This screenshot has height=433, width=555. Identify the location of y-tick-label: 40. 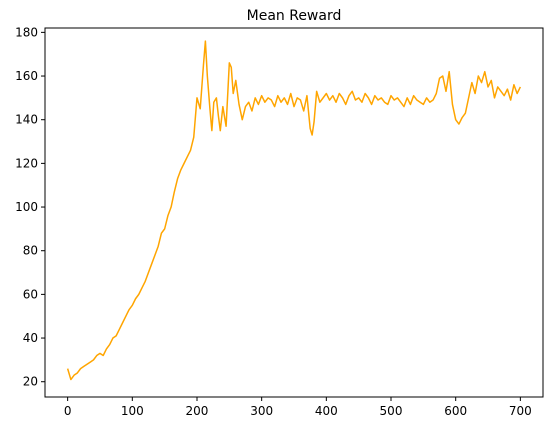
(30, 338).